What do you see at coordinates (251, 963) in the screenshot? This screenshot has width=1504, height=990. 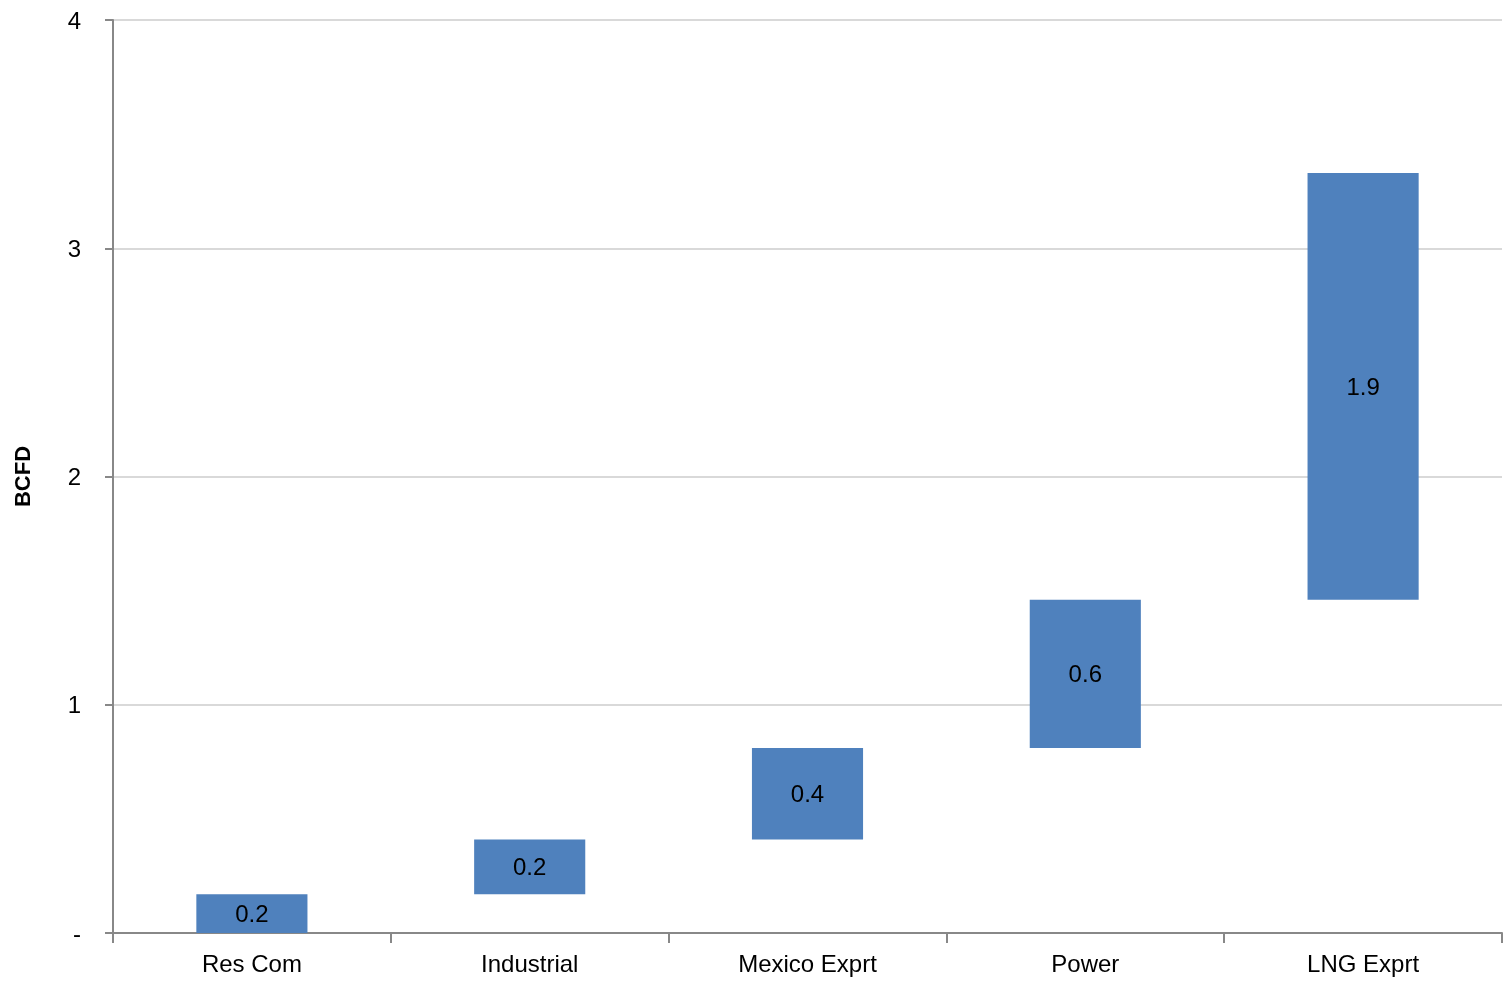 I see `x-tick-label: Res Com` at bounding box center [251, 963].